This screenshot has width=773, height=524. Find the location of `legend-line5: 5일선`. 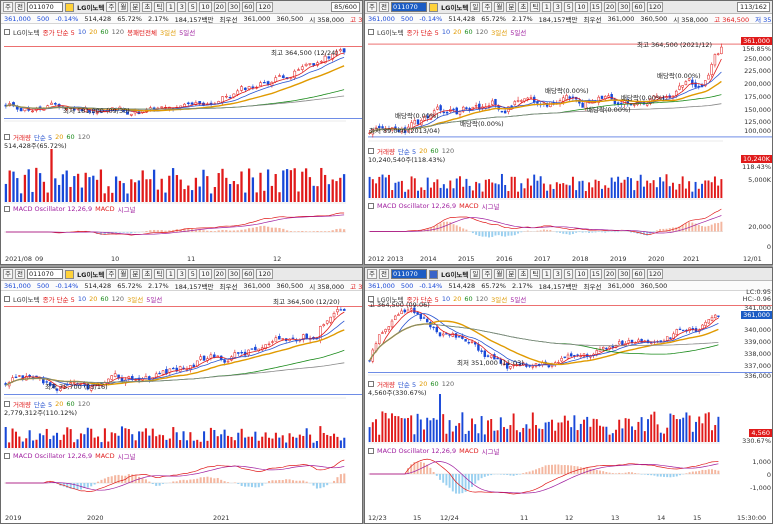

legend-line5: 5일선 is located at coordinates (518, 300).